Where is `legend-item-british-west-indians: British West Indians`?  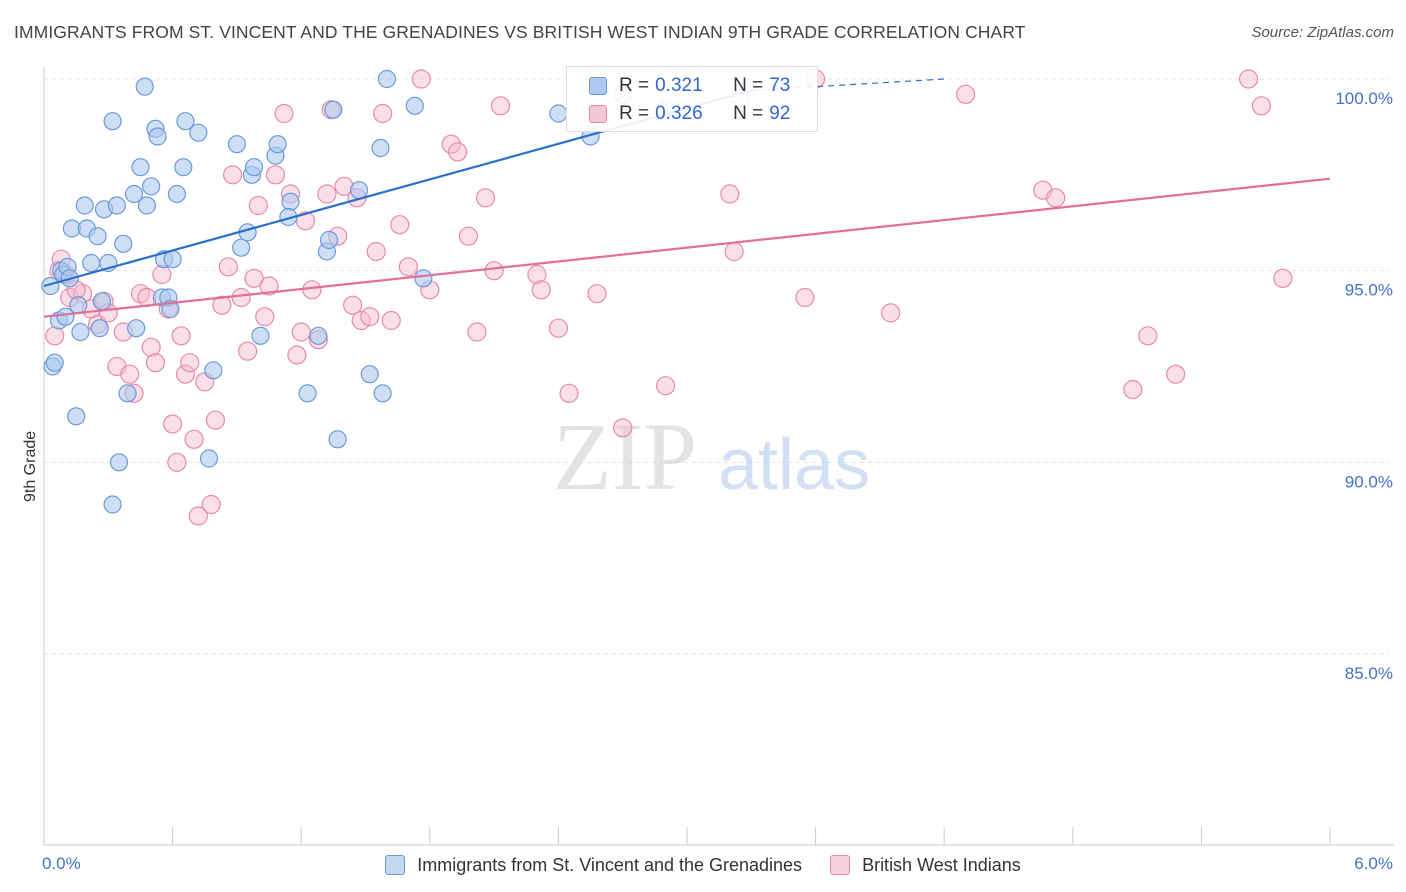
legend-item-british-west-indians: British West Indians is located at coordinates (925, 865).